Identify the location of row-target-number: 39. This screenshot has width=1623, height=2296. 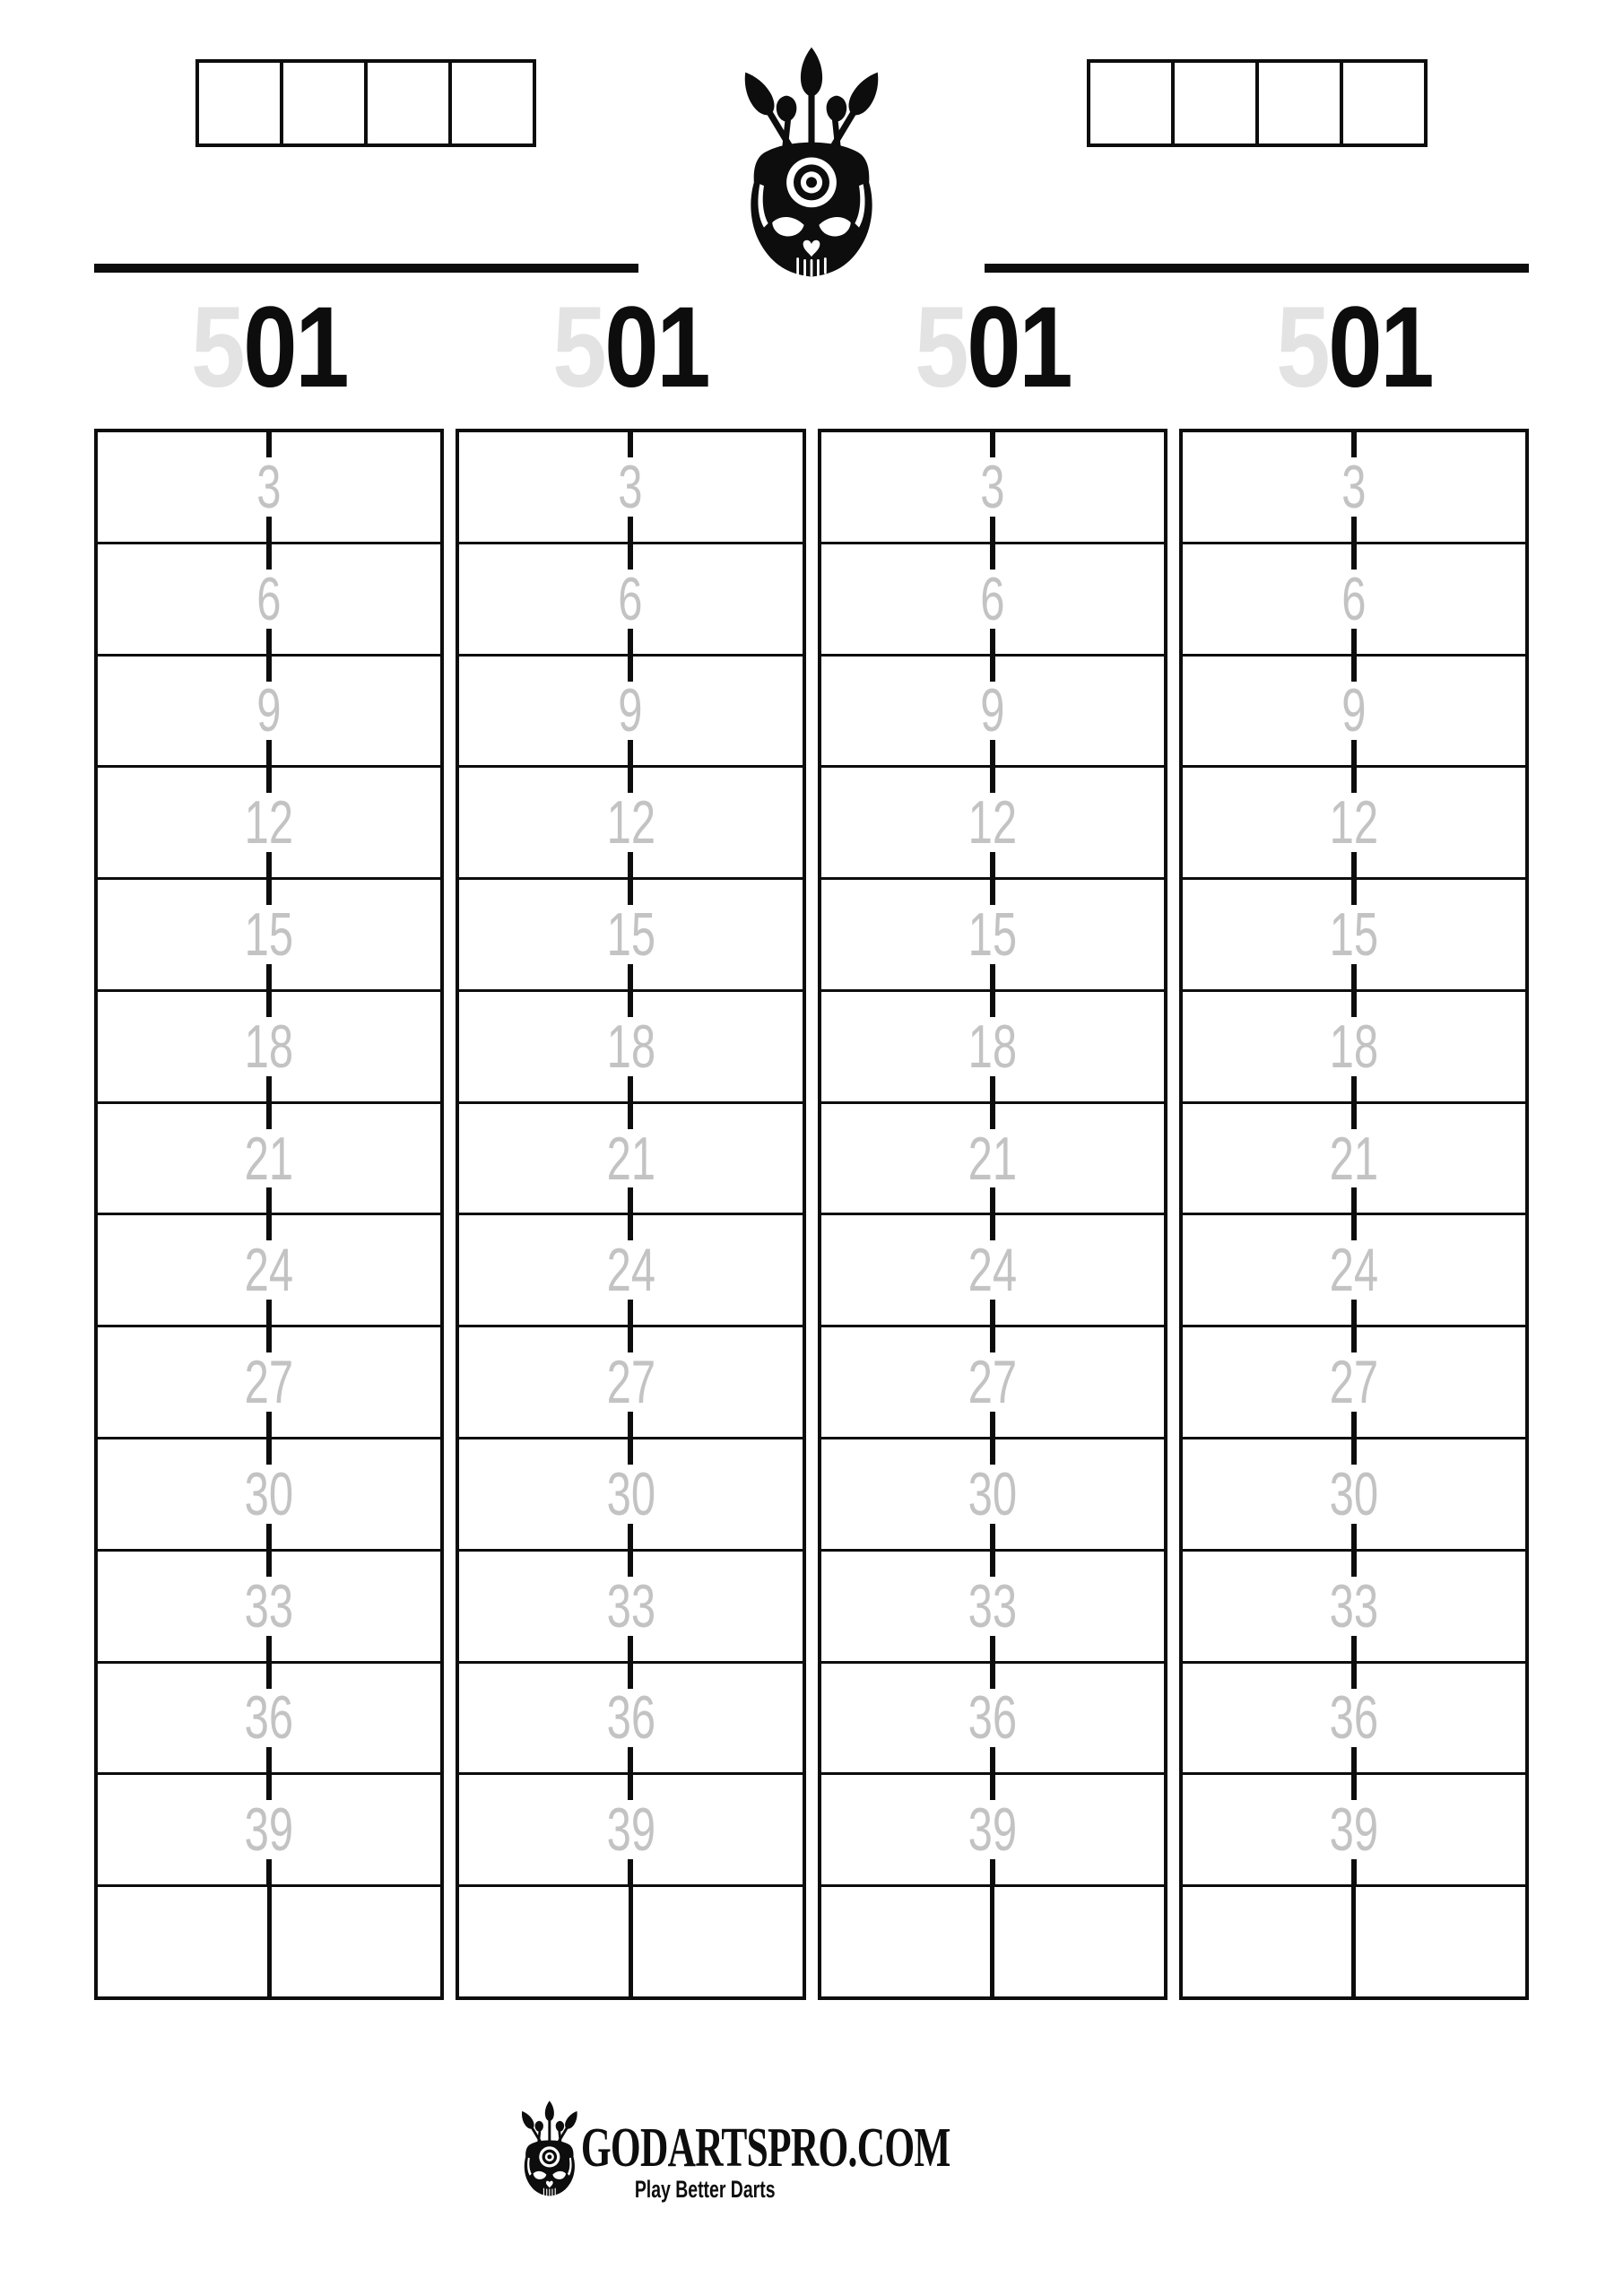
(630, 1830).